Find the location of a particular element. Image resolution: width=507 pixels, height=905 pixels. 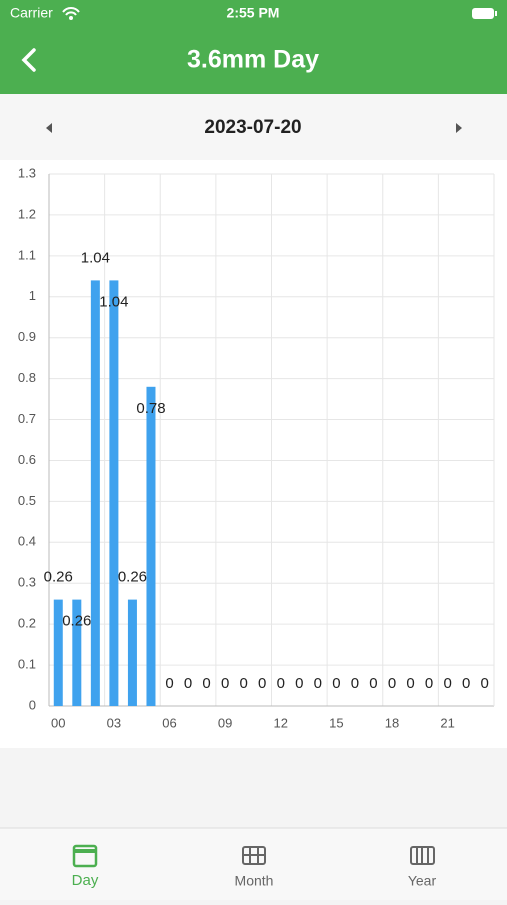

x-tick-label: 12 is located at coordinates (281, 722).